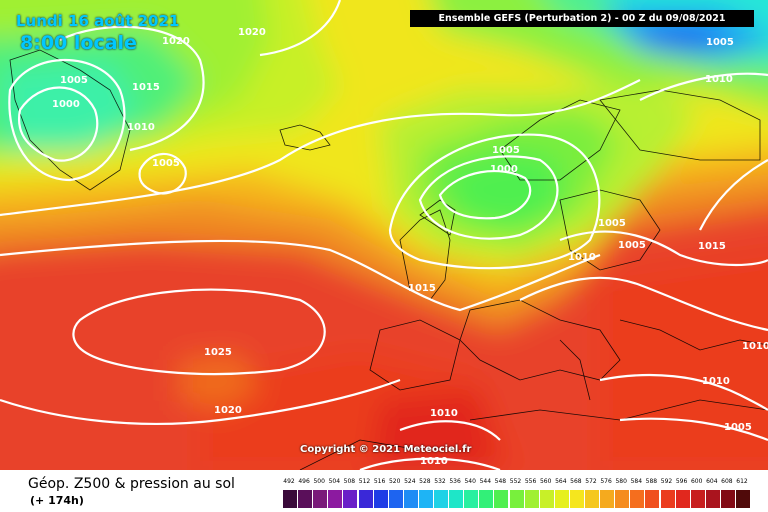  What do you see at coordinates (131, 484) in the screenshot?
I see `parameter-title: Géop. Z500 & pression au sol` at bounding box center [131, 484].